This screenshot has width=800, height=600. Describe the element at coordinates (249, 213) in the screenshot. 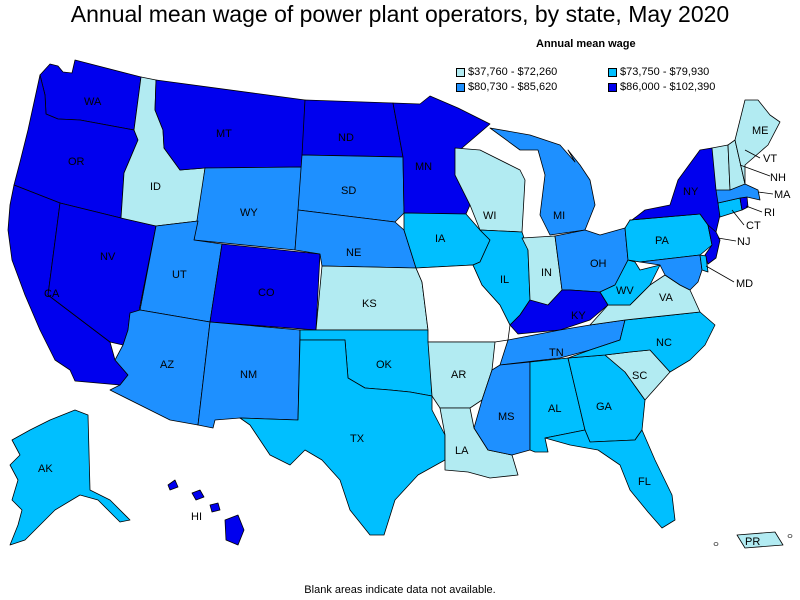

I see `state-label-wy: WY` at that location.